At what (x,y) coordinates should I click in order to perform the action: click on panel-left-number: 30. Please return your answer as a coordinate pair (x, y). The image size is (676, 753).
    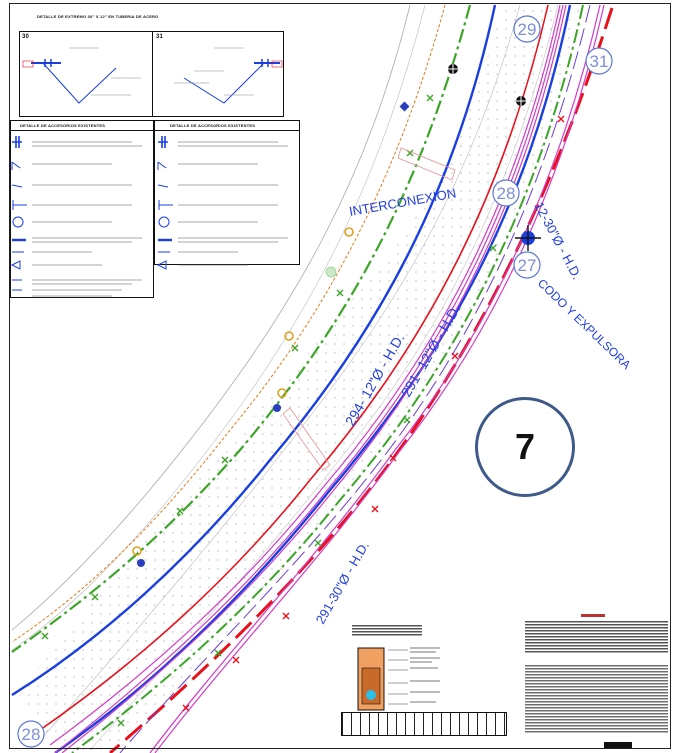
    Looking at the image, I should click on (26, 37).